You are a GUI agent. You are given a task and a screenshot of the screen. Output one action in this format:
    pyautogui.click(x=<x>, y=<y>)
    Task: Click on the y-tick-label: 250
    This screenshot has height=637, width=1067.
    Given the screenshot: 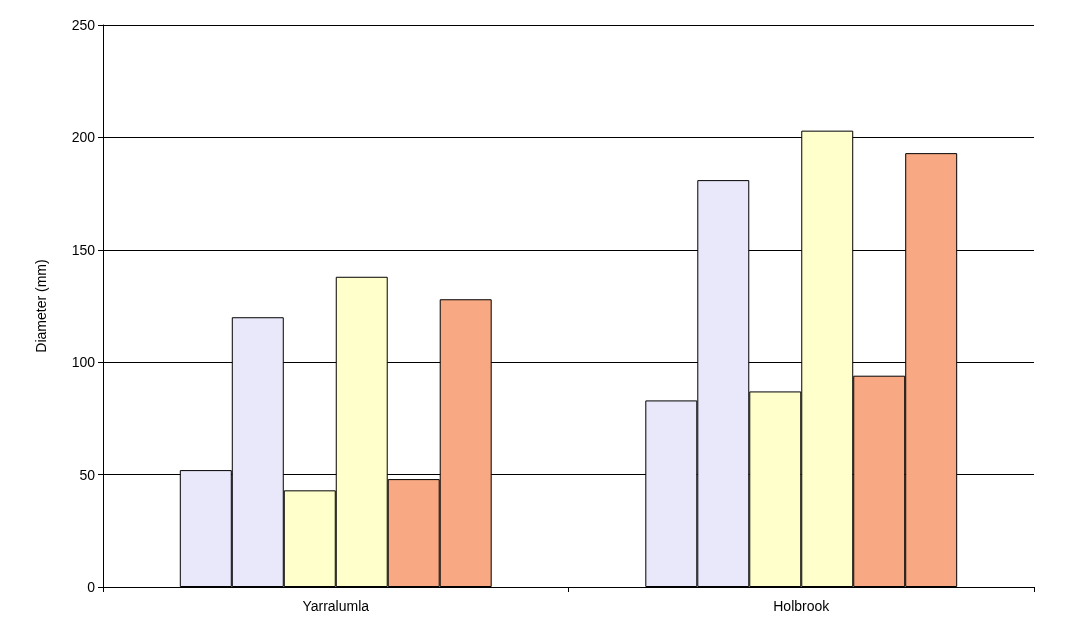 What is the action you would take?
    pyautogui.click(x=83, y=25)
    